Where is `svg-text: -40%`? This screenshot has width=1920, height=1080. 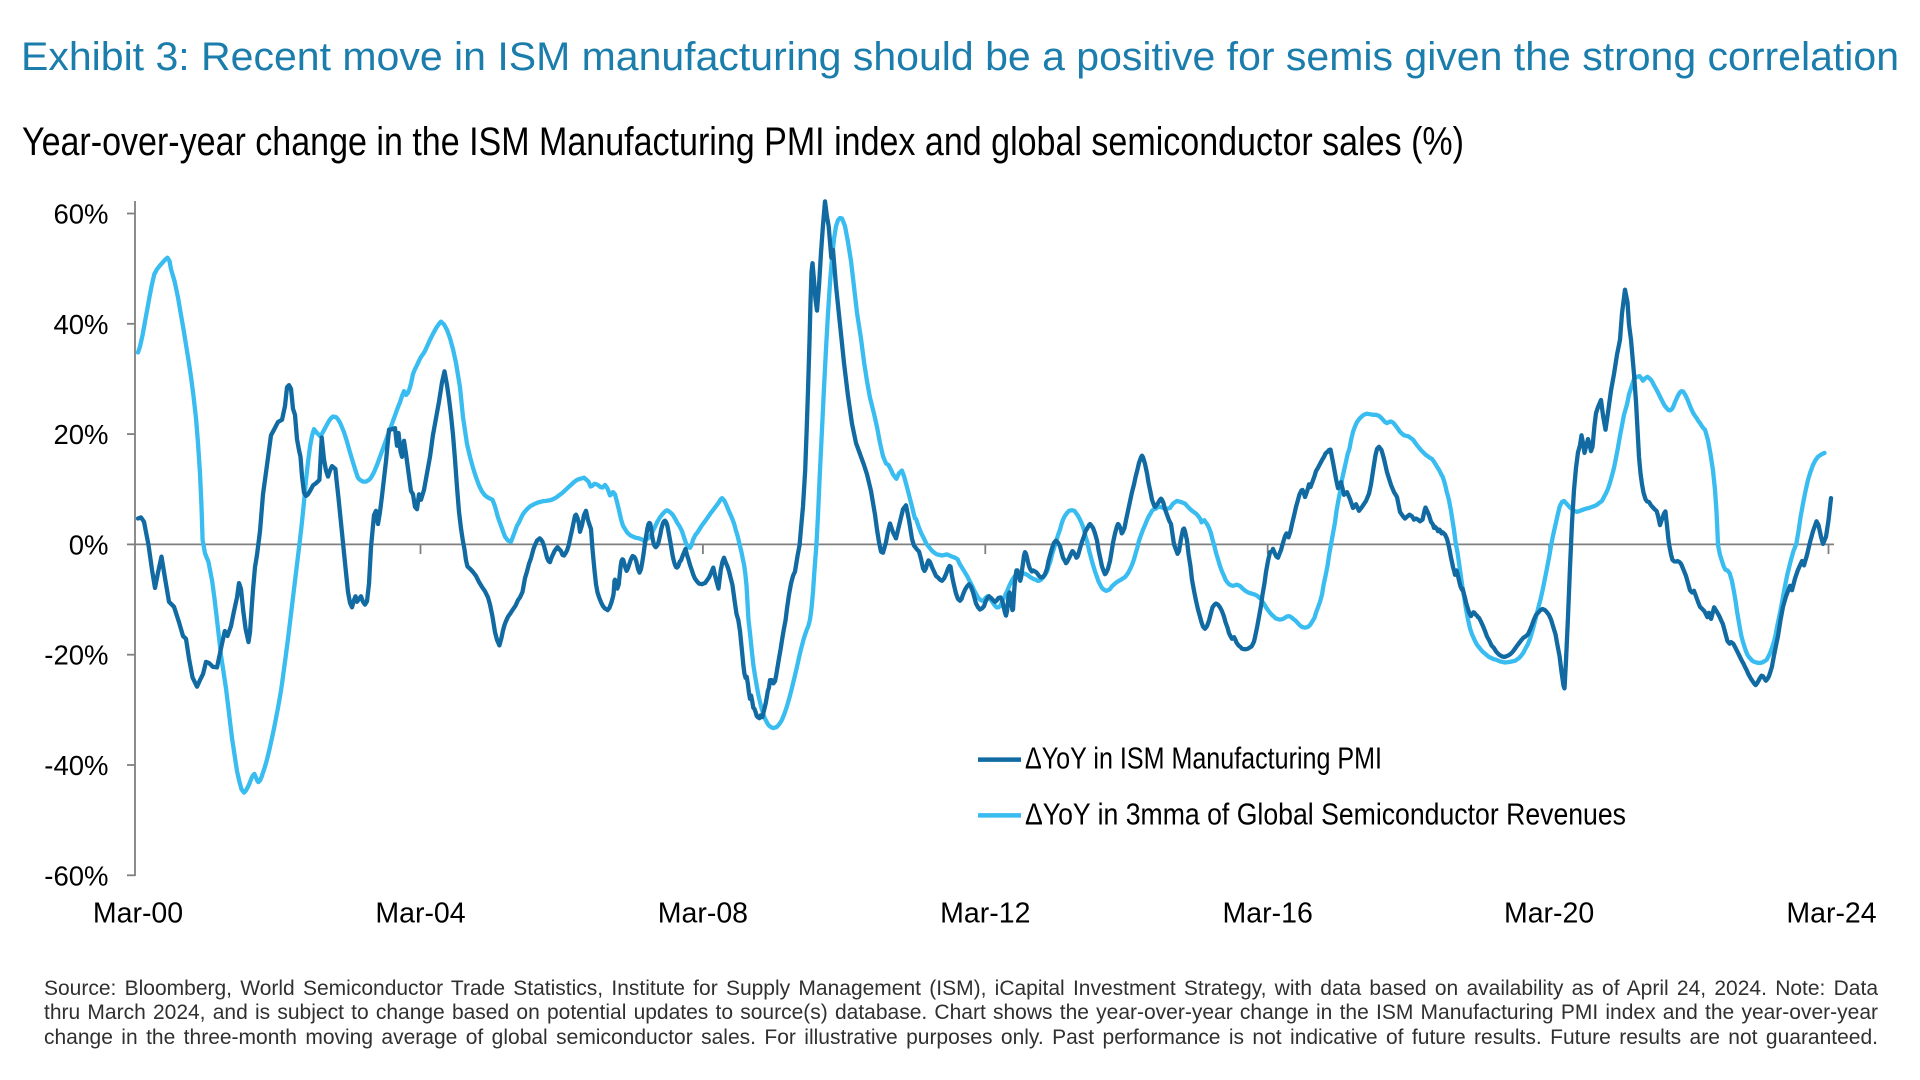
svg-text: -40% is located at coordinates (76, 765).